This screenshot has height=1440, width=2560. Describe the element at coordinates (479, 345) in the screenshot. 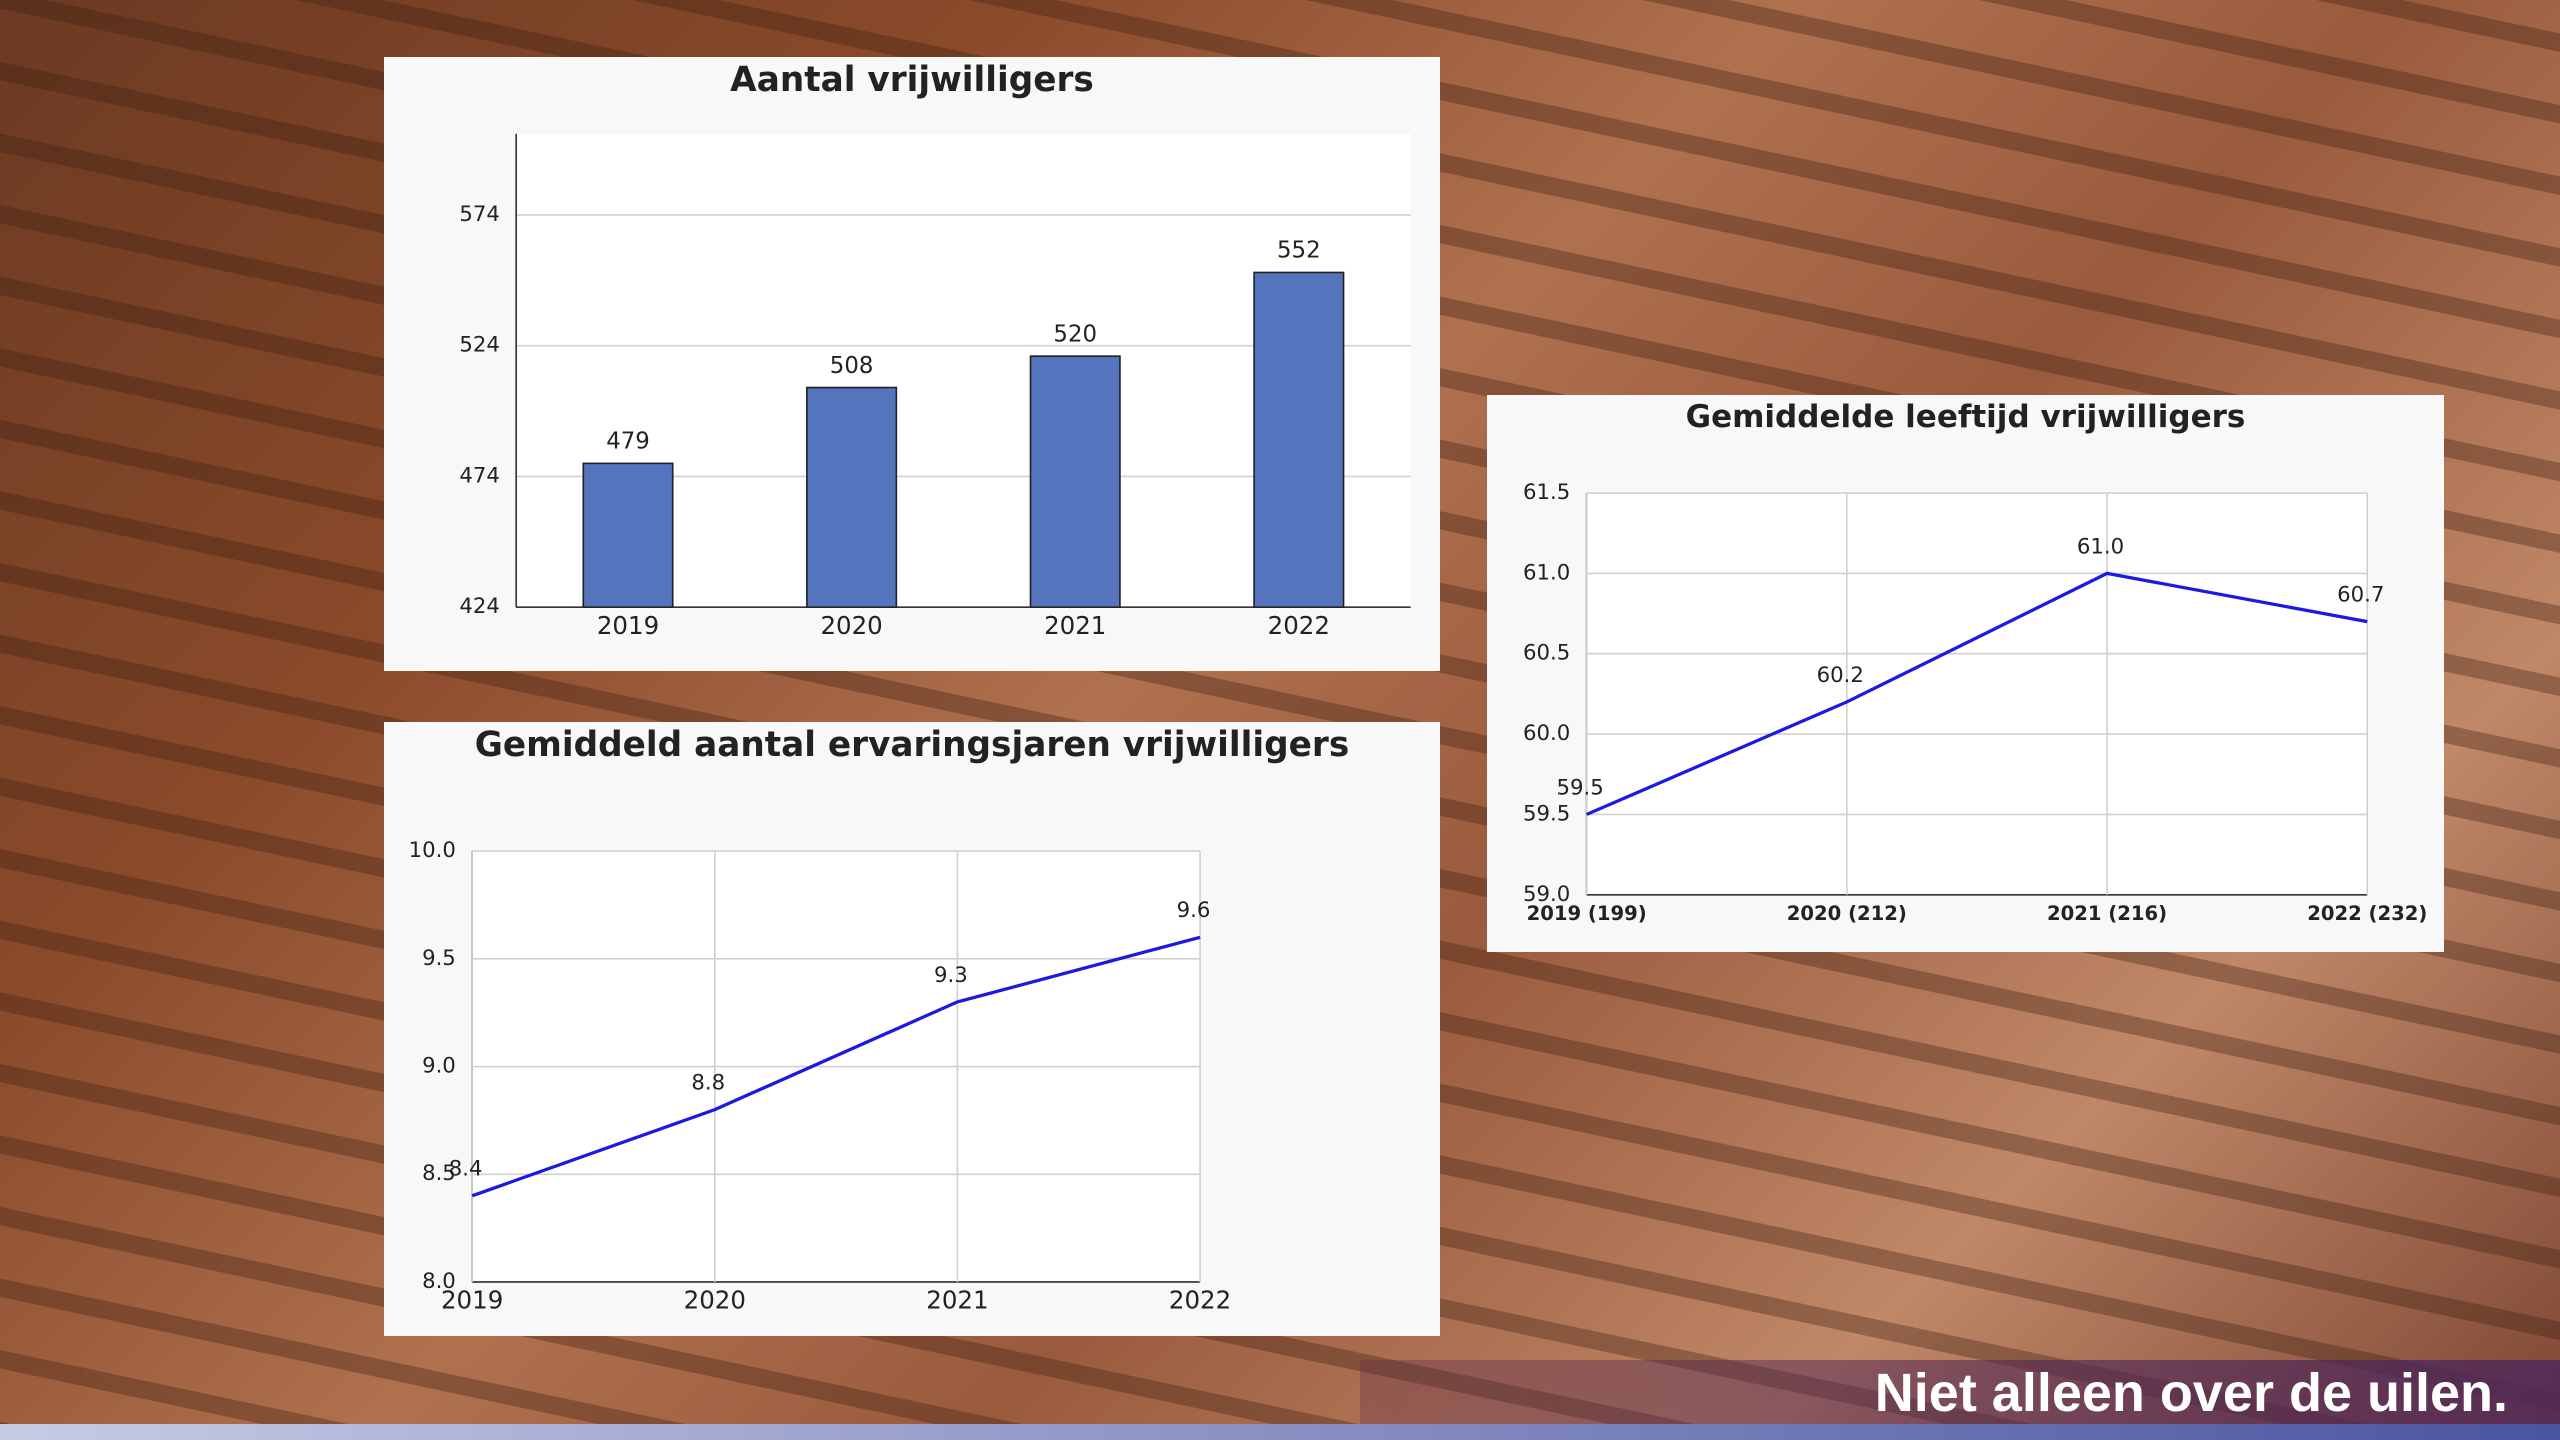

I see `y-tick-label: 524` at that location.